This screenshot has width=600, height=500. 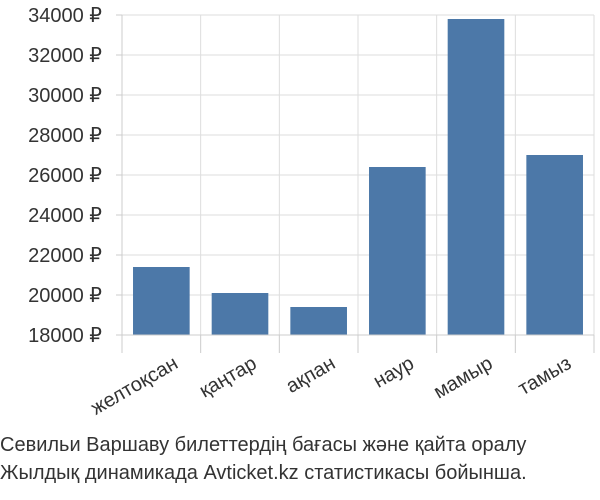 I want to click on bar-тамыз, so click(x=554, y=245).